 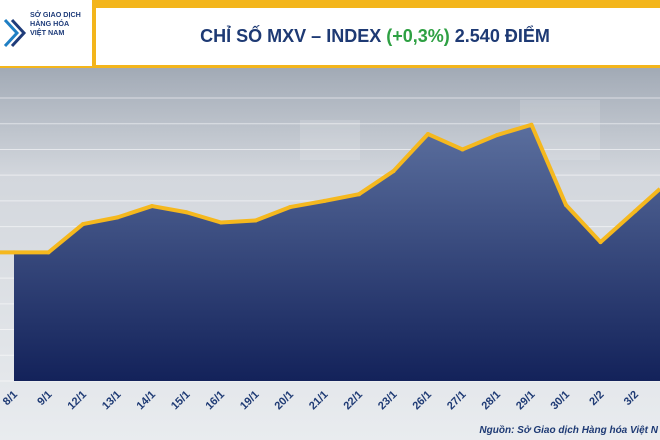 What do you see at coordinates (284, 401) in the screenshot?
I see `x-tick-label: 20/1` at bounding box center [284, 401].